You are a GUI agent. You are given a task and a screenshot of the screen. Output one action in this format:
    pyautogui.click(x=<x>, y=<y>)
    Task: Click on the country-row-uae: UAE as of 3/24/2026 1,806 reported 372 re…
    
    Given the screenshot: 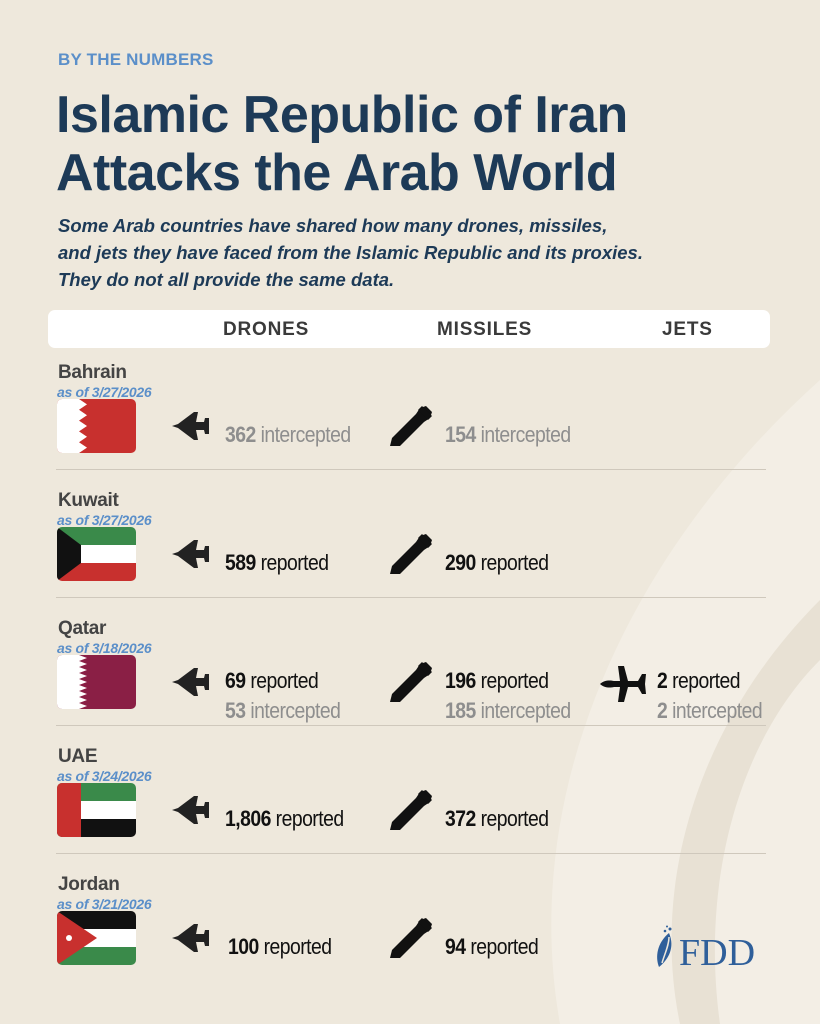 What is the action you would take?
    pyautogui.click(x=410, y=810)
    